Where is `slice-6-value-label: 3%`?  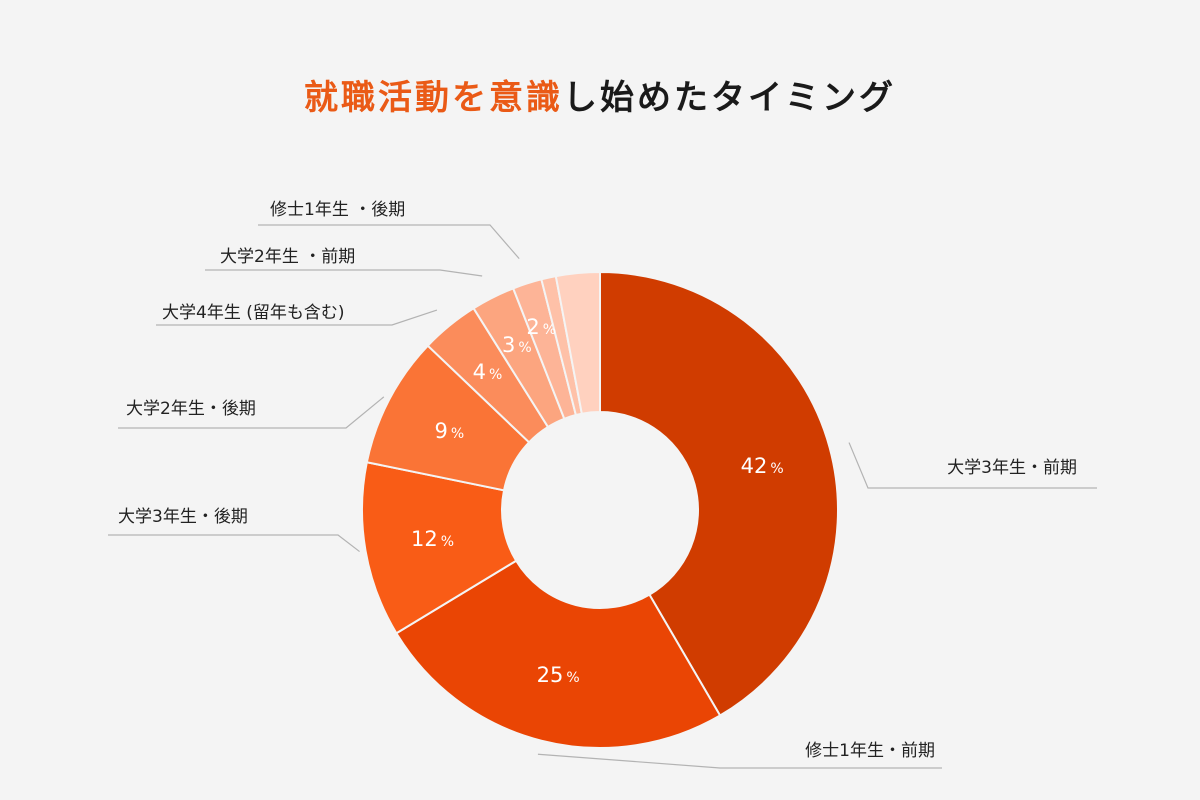
slice-6-value-label: 3% is located at coordinates (517, 345).